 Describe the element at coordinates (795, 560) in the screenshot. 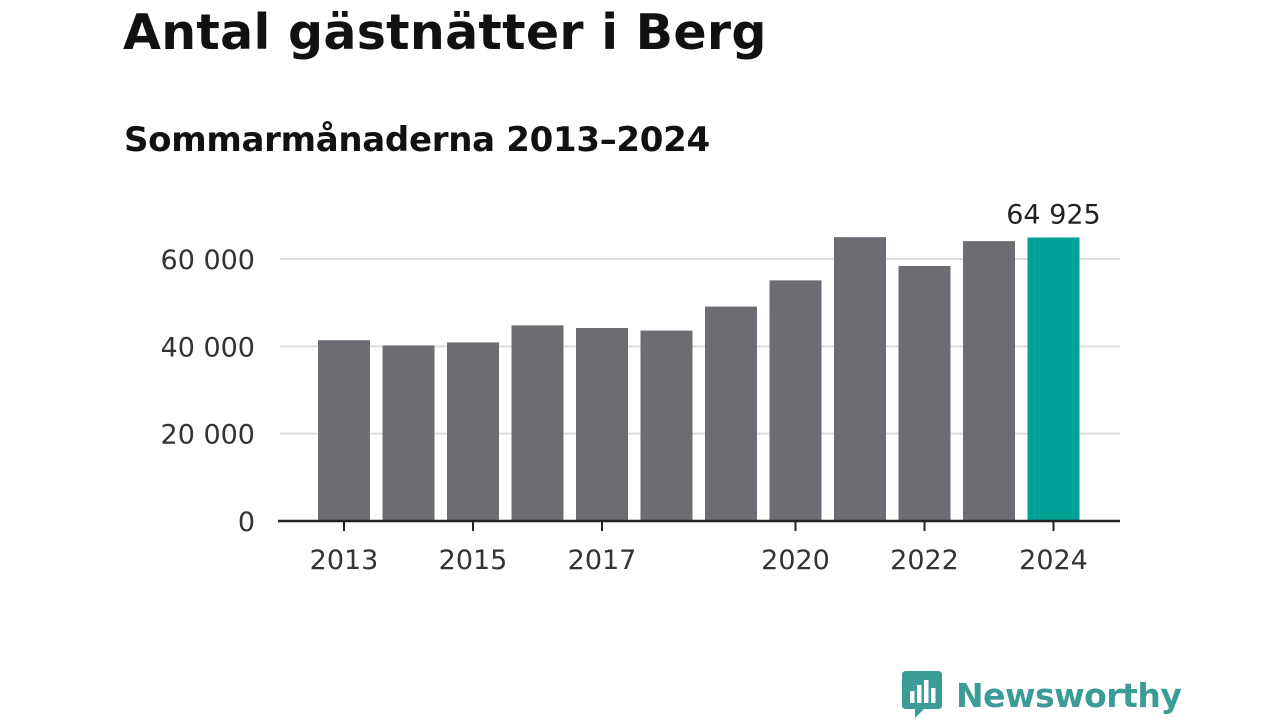

I see `x-tick-label: 2020` at that location.